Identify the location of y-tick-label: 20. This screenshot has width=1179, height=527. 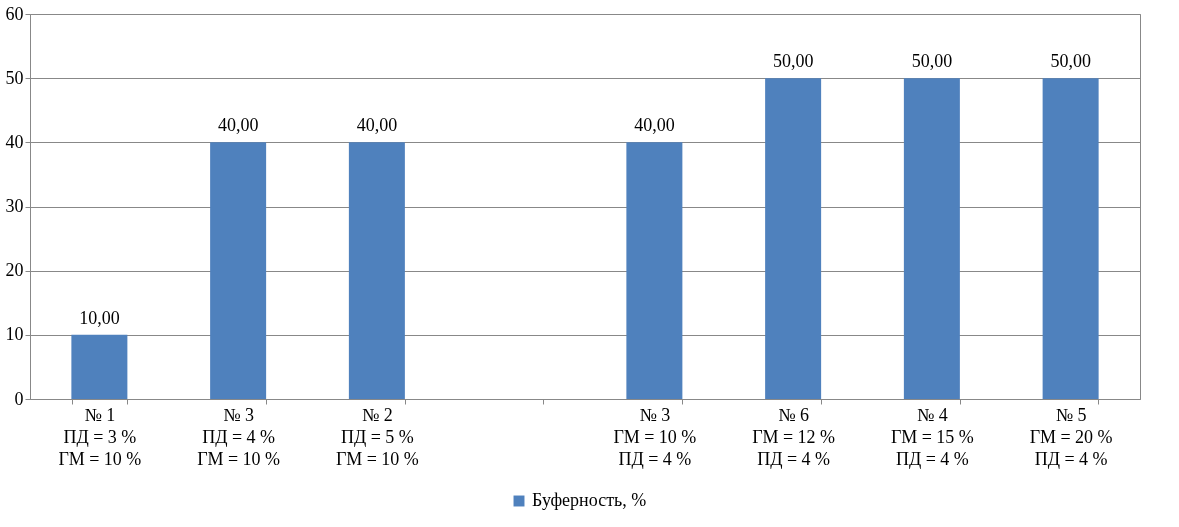
(14, 270).